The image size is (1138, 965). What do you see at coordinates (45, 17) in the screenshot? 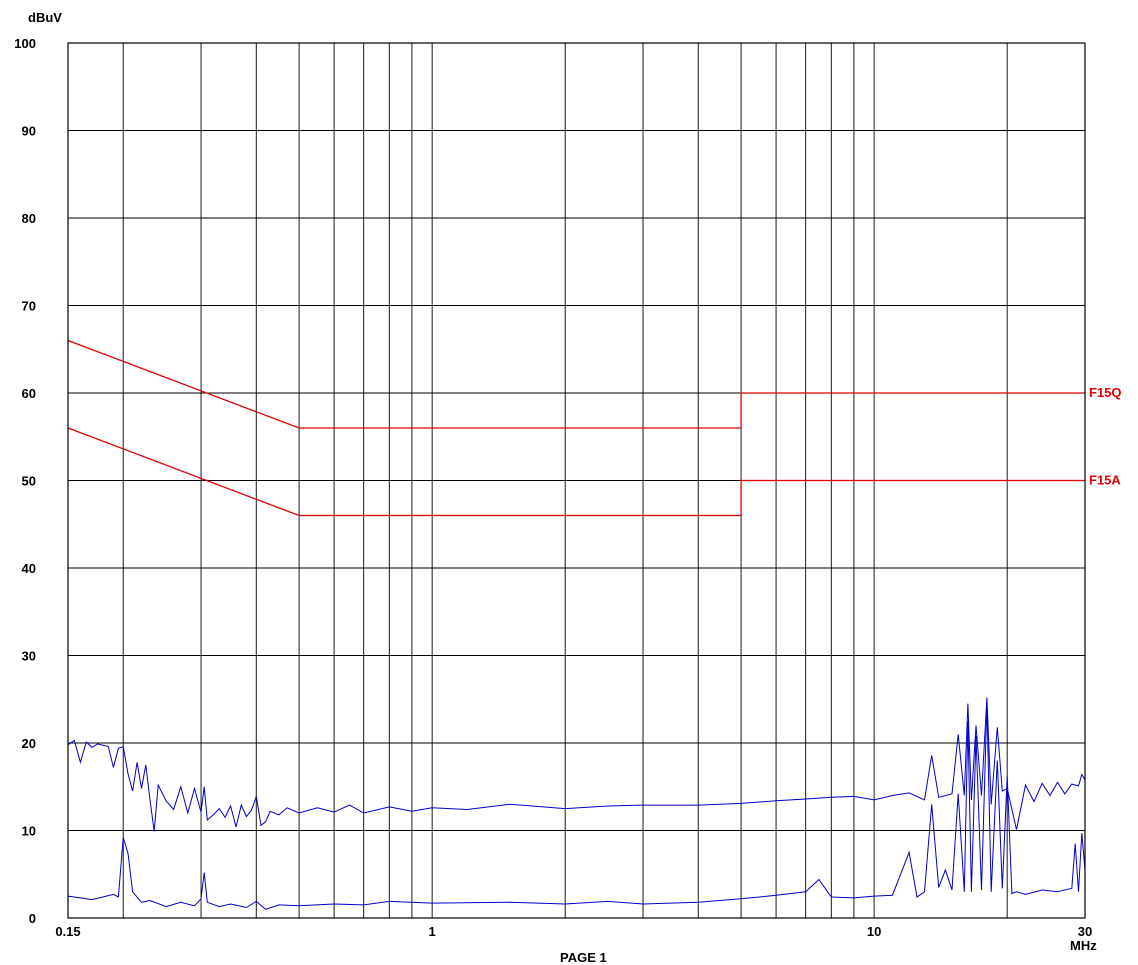
I see `y-axis-unit-label: dBuV` at bounding box center [45, 17].